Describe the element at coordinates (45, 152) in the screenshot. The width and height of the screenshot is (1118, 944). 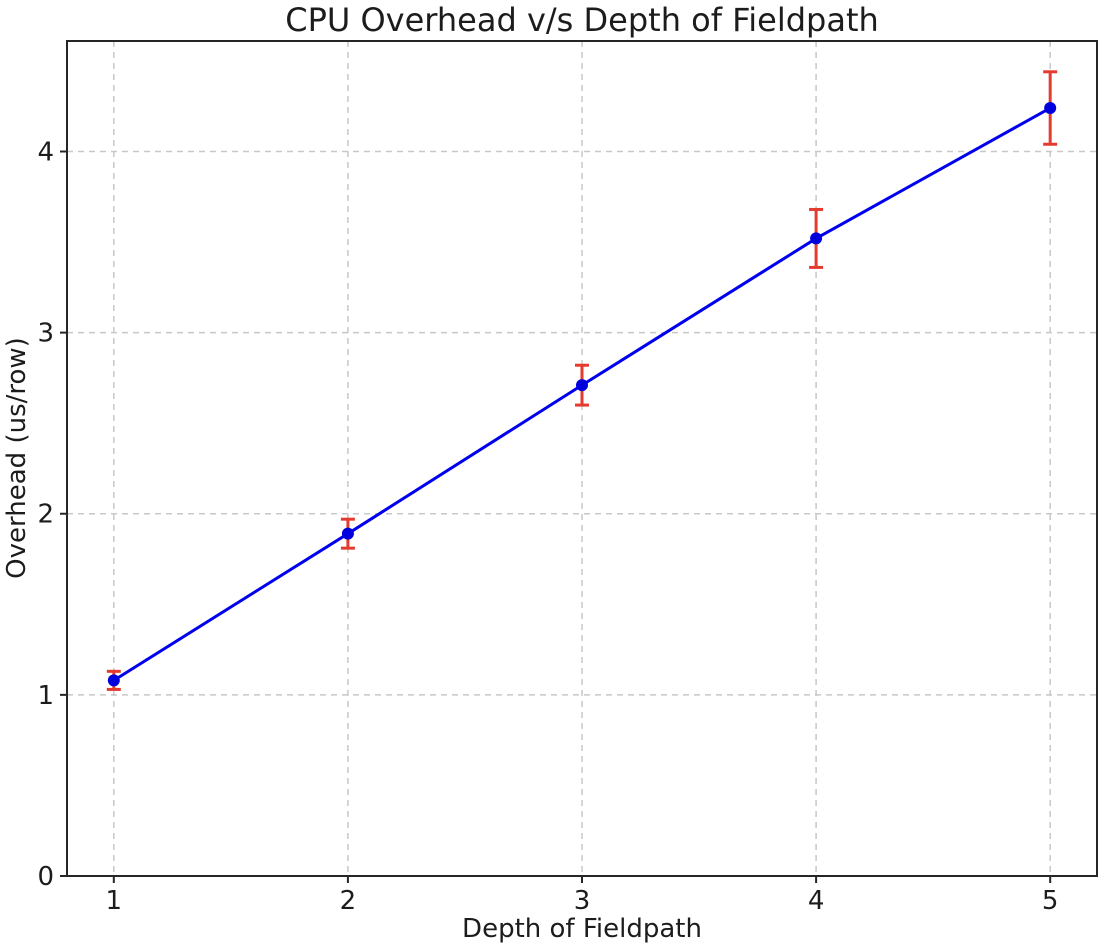
I see `y-tick-label: 4` at that location.